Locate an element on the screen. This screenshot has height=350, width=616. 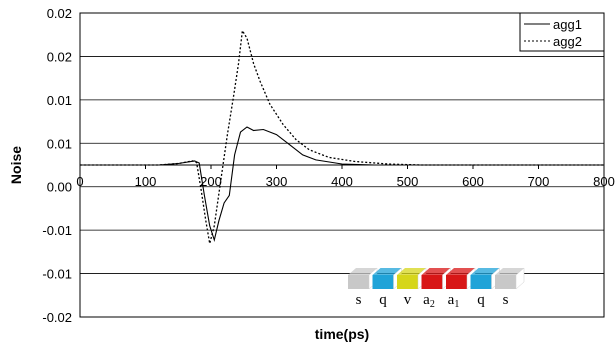
x-tick-label: 400 is located at coordinates (342, 181).